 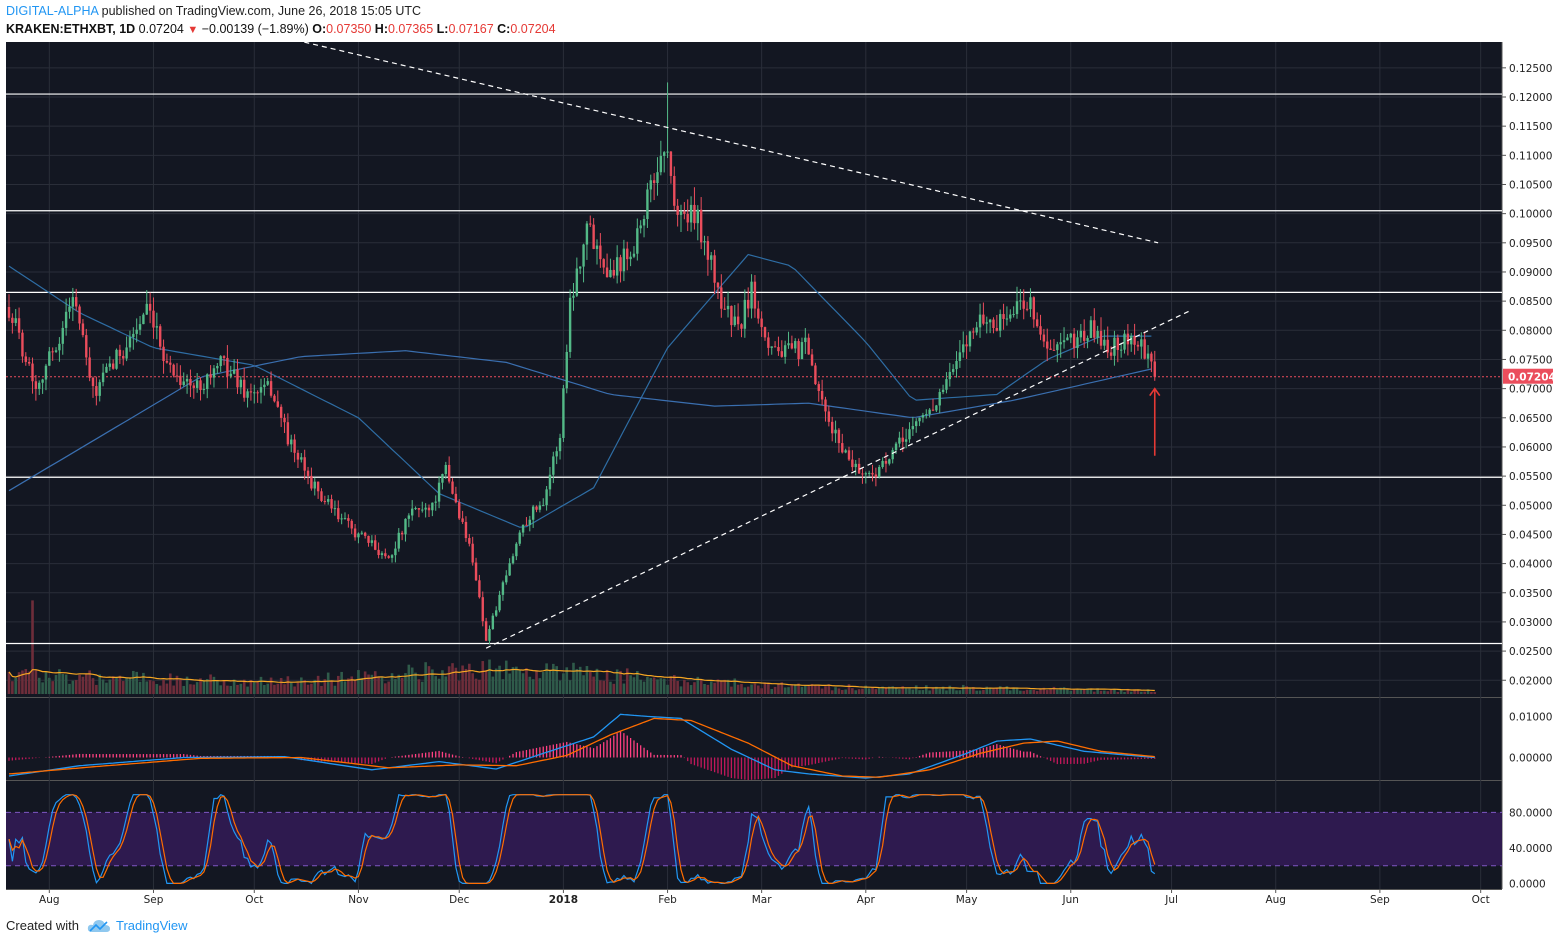 What do you see at coordinates (1380, 900) in the screenshot?
I see `x-tick-label: Sep` at bounding box center [1380, 900].